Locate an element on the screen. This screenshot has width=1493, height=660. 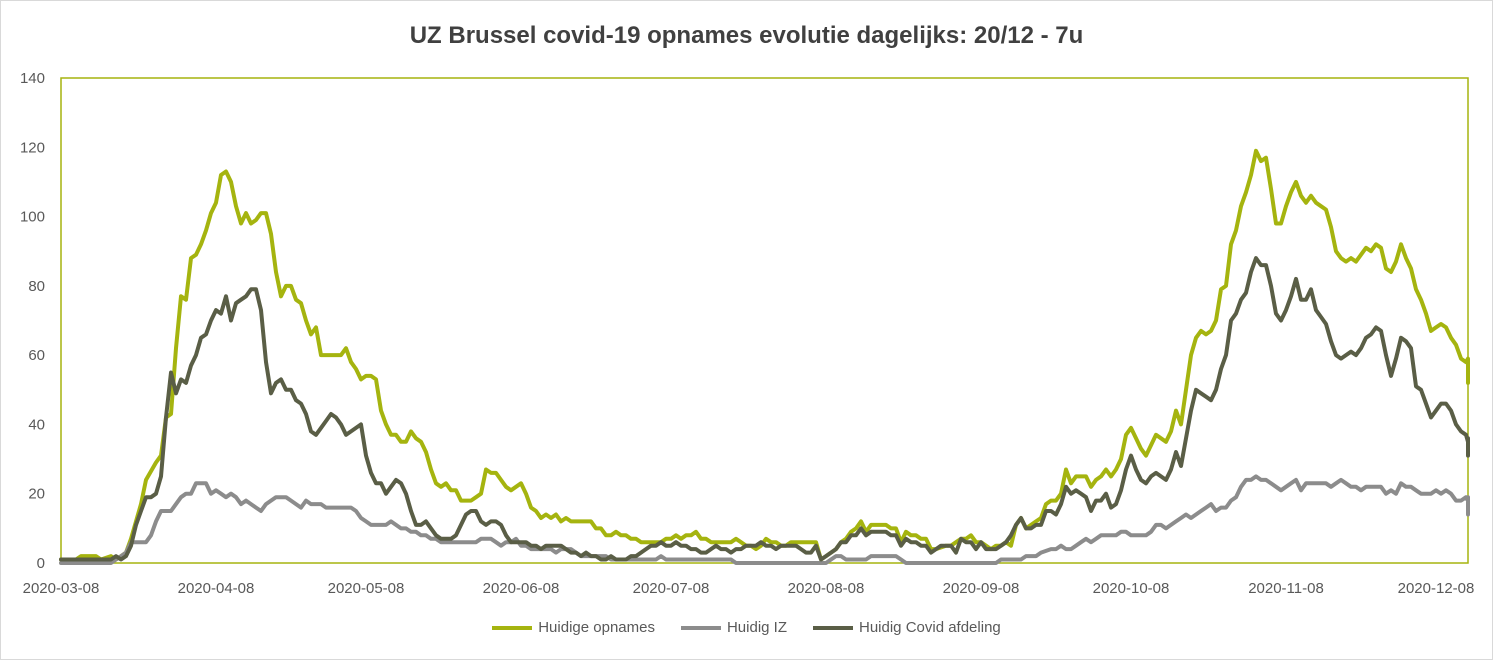
y-tick-label: 40 is located at coordinates (36, 424).